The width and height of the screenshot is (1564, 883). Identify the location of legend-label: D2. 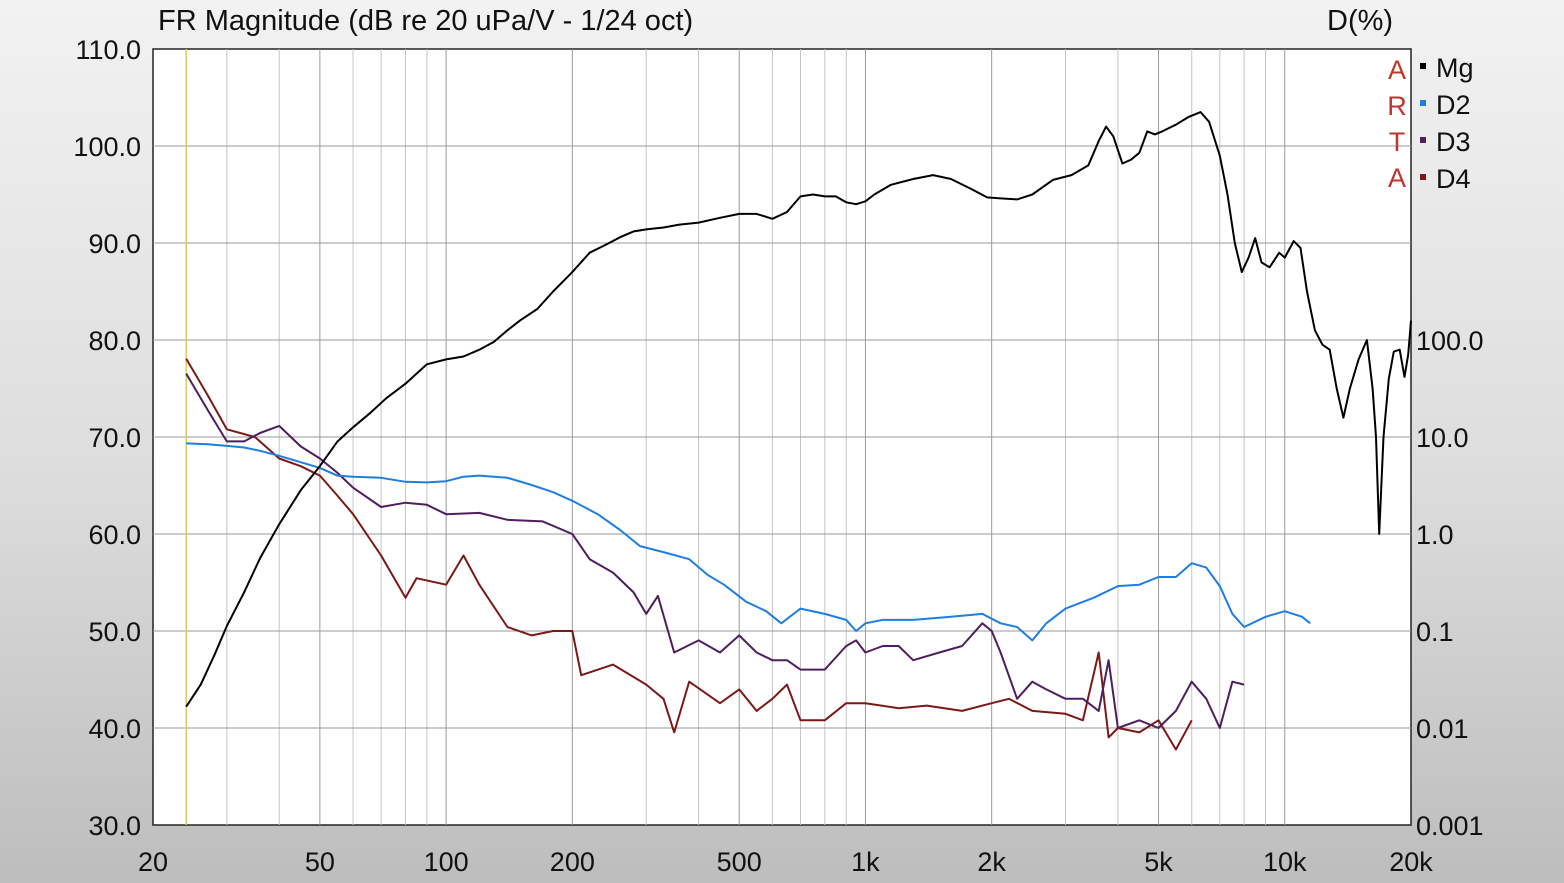
(1453, 105).